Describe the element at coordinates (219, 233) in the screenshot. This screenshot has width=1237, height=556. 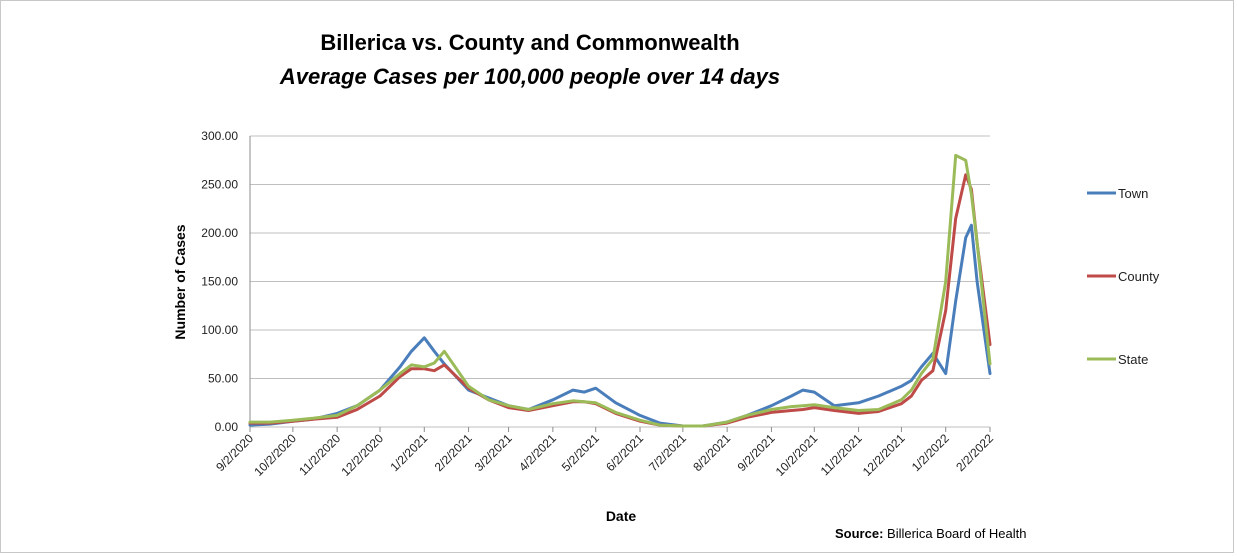
I see `y-tick-label: 200.00` at that location.